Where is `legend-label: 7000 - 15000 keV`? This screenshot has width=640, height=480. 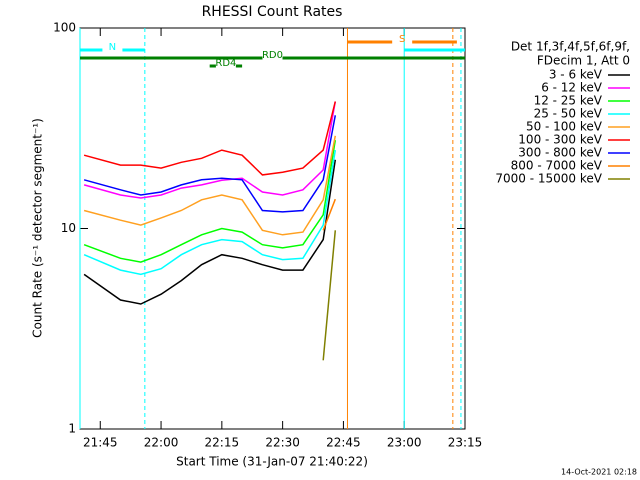 legend-label: 7000 - 15000 keV is located at coordinates (548, 179).